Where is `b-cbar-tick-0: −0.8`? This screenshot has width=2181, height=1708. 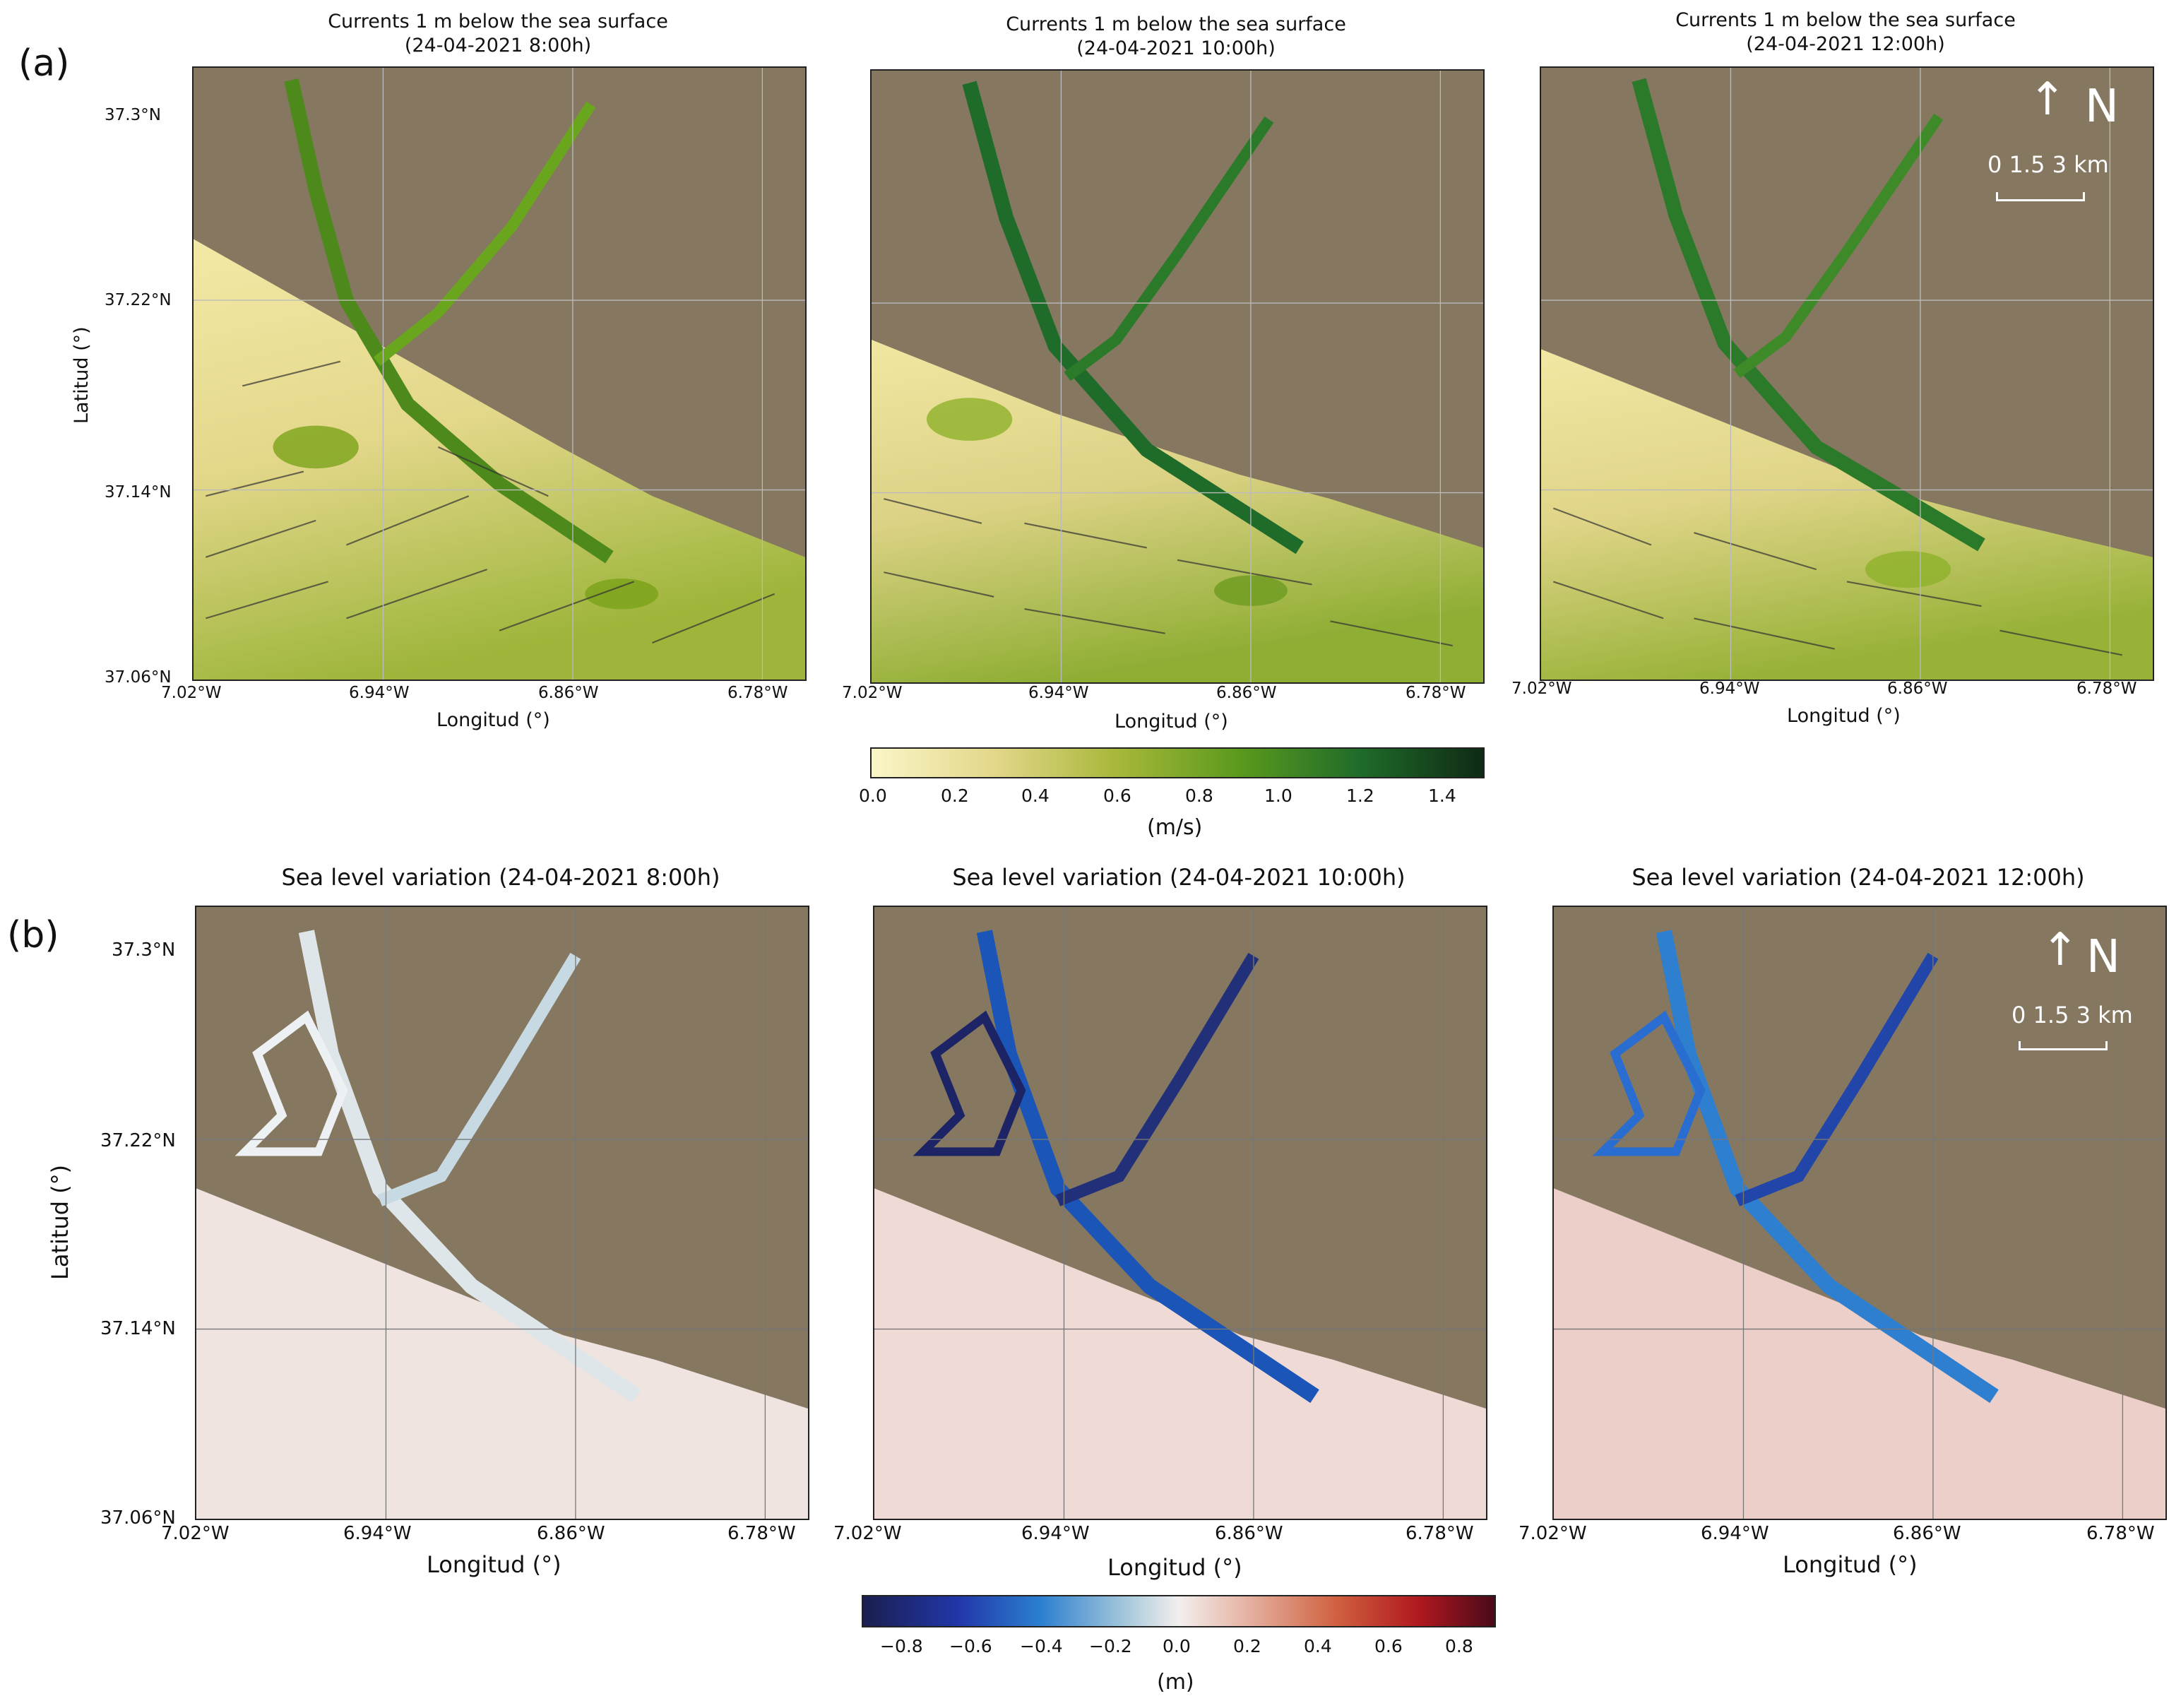
b-cbar-tick-0: −0.8 is located at coordinates (901, 1646).